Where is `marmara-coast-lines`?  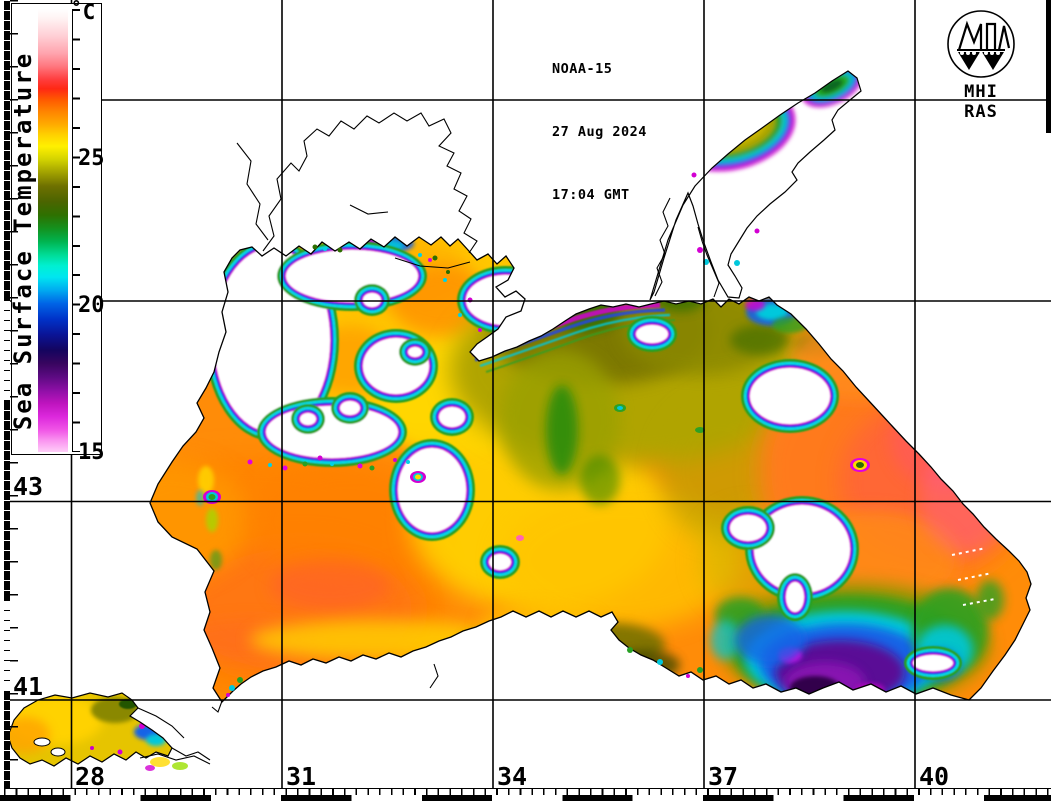
marmara-coast-lines is located at coordinates (174, 736).